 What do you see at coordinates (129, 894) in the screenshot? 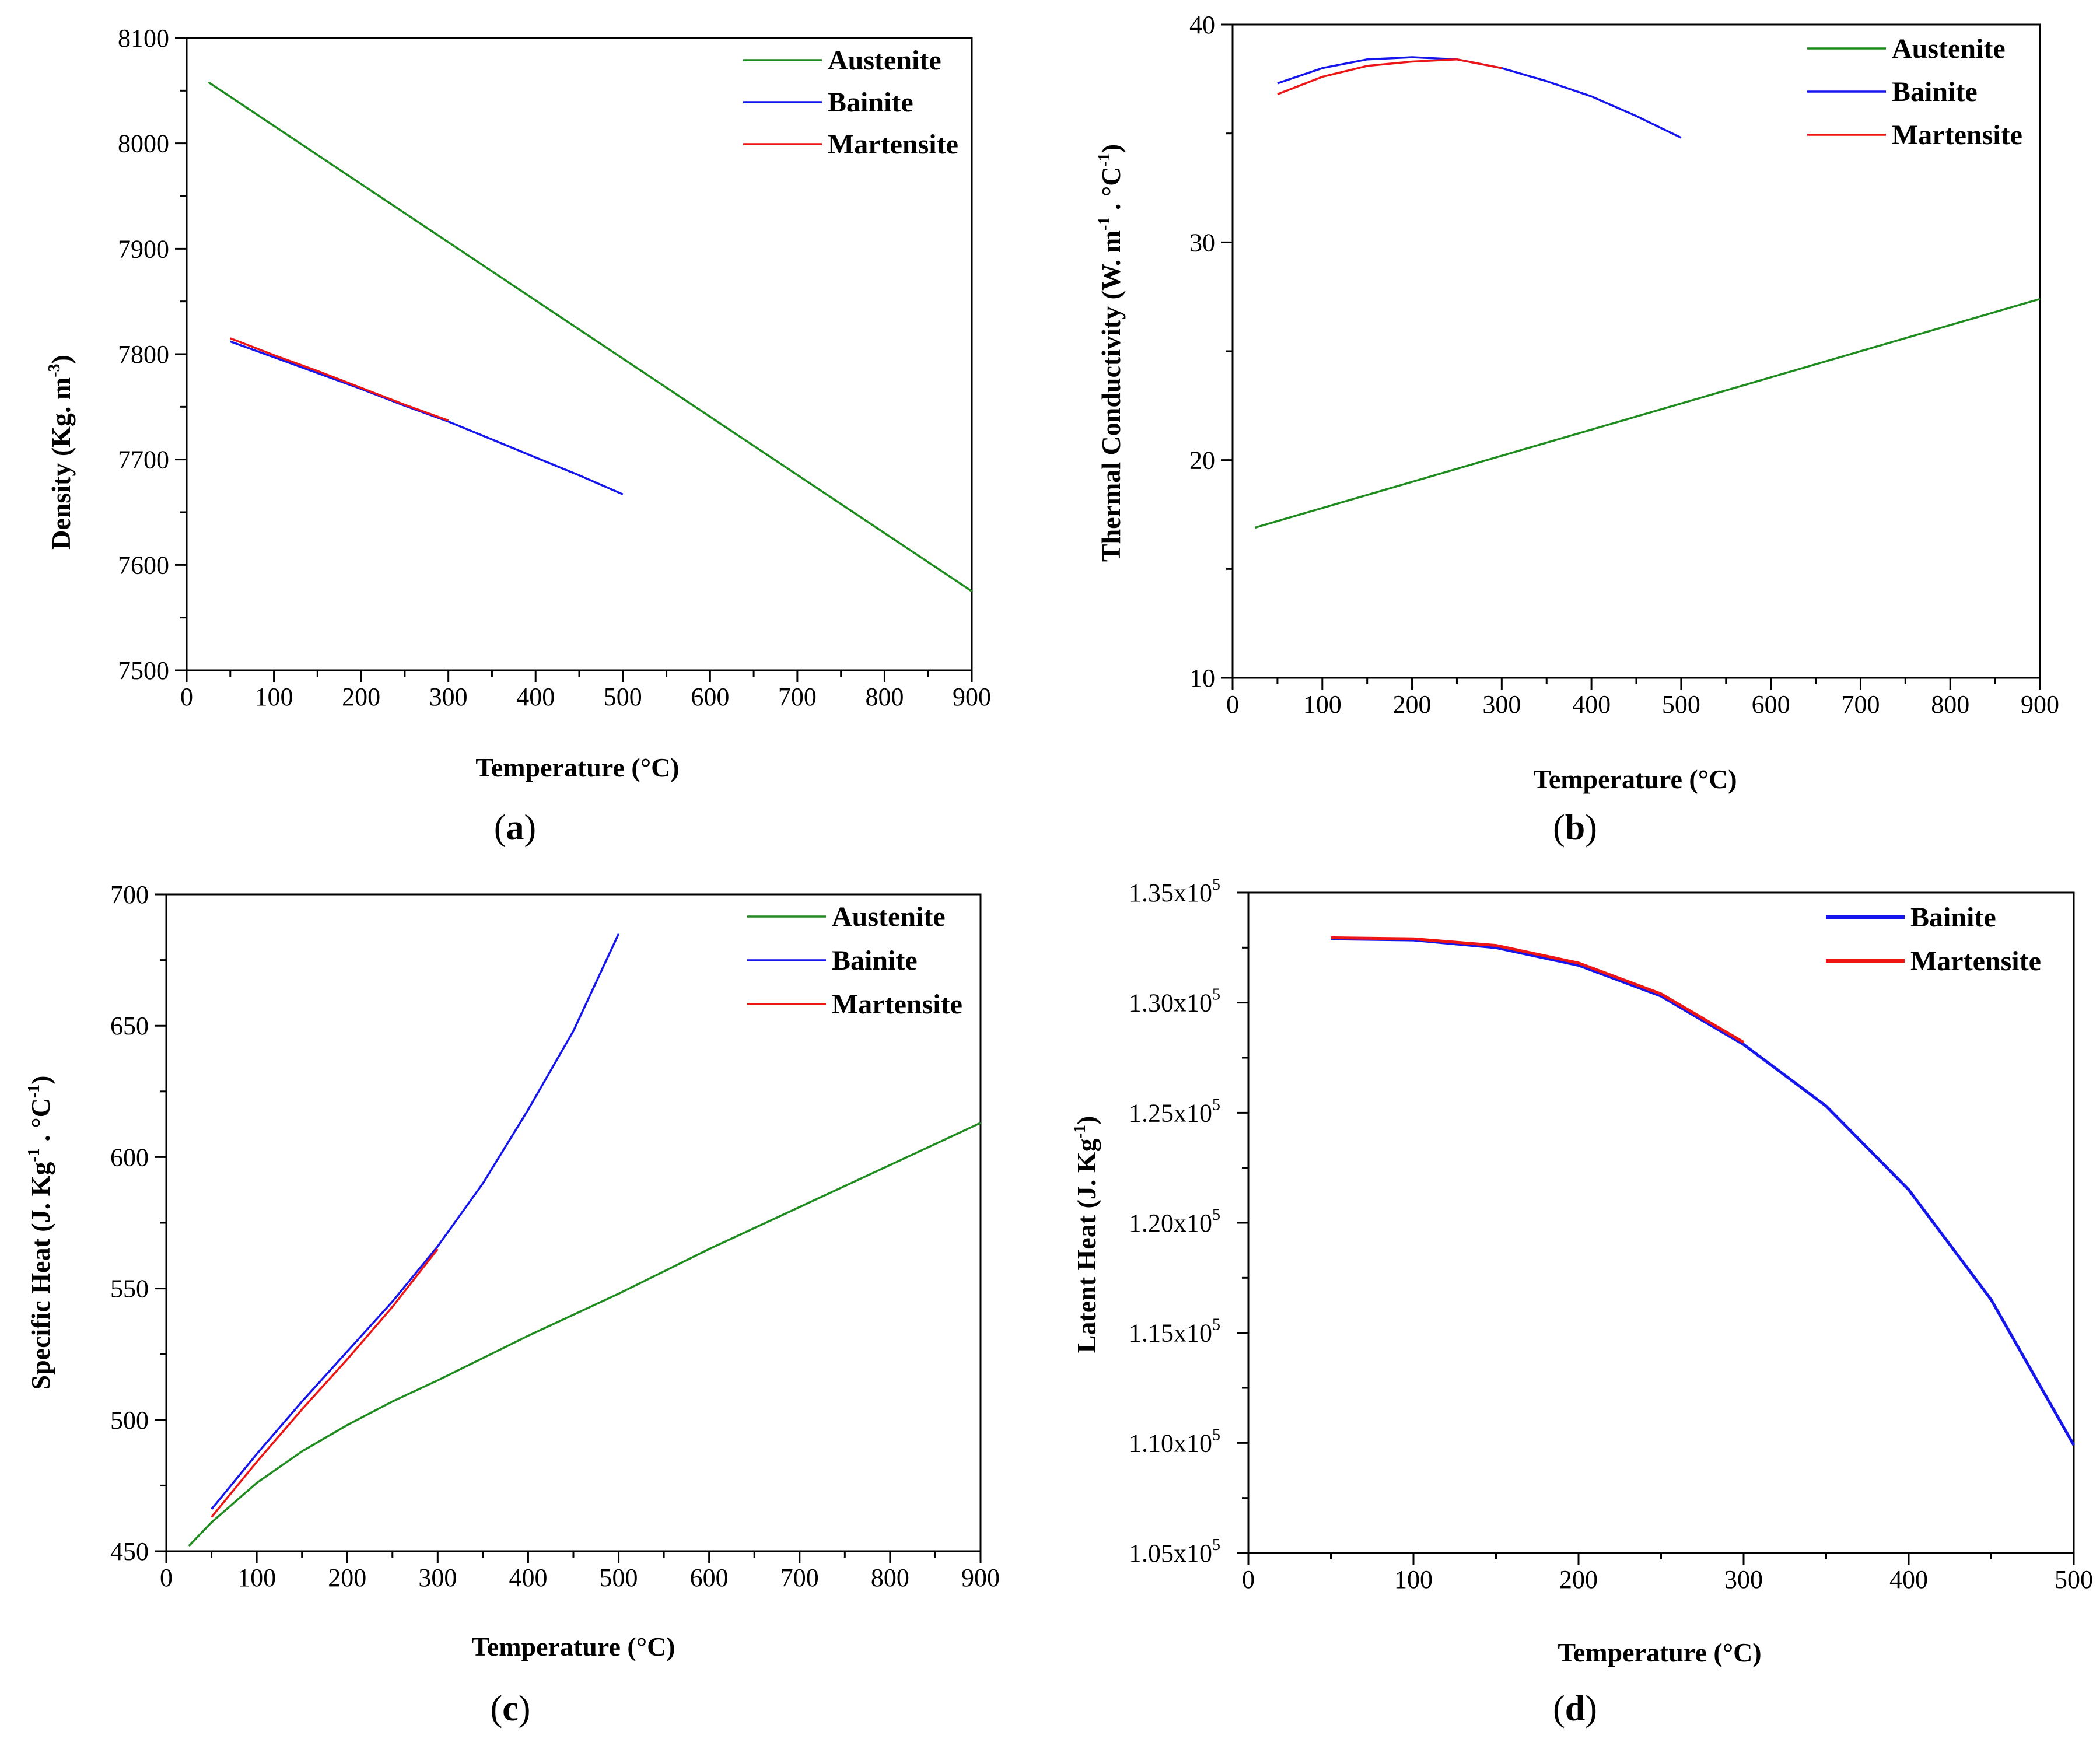
I see `y-tick-label: 700` at bounding box center [129, 894].